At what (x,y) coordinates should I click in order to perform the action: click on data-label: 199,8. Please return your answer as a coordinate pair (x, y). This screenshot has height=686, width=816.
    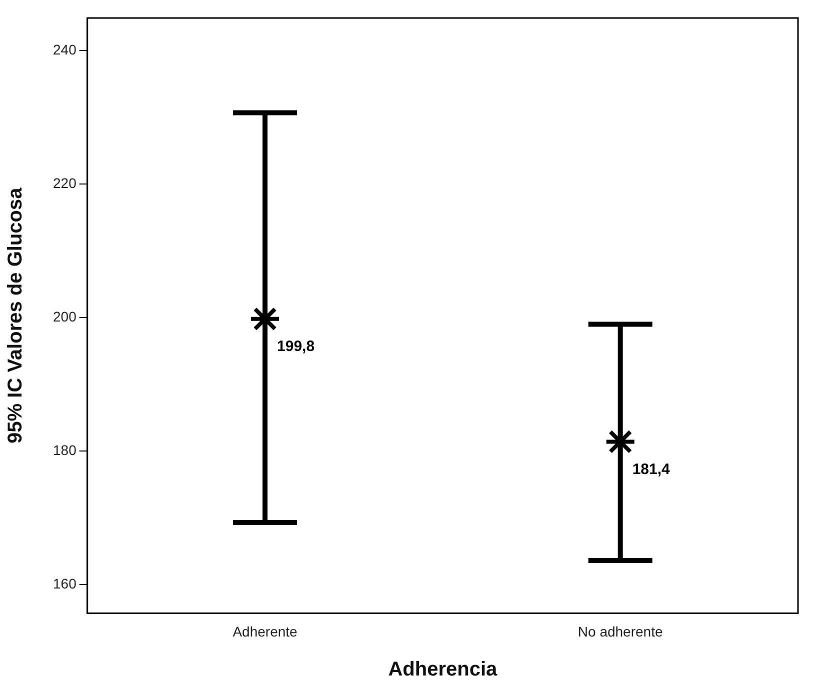
    Looking at the image, I should click on (296, 347).